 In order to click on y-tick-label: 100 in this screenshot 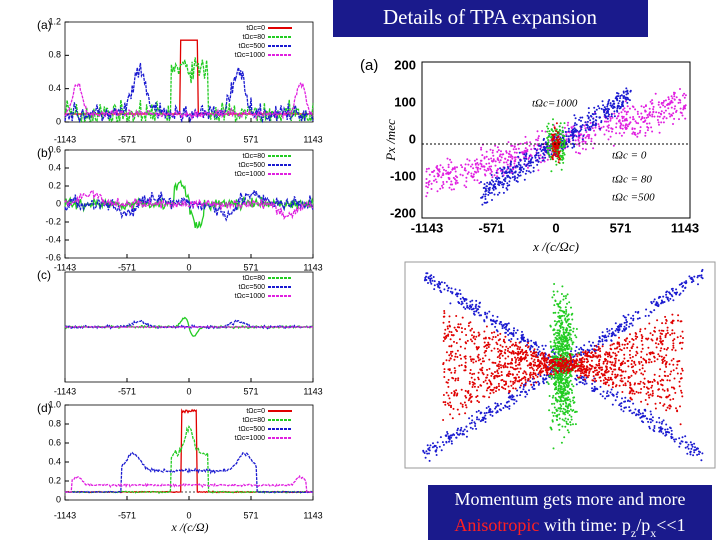, I will do `click(405, 101)`.